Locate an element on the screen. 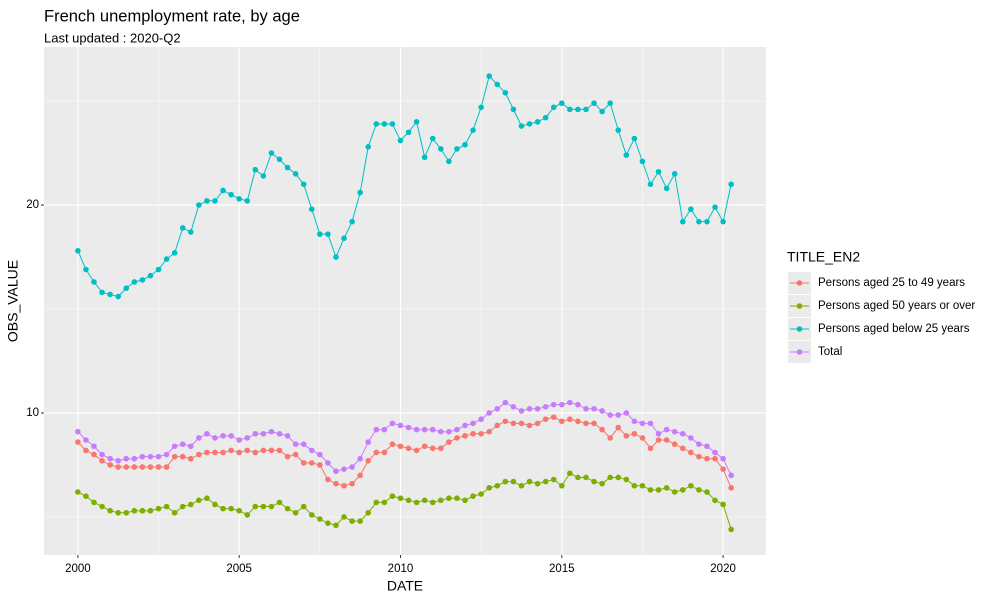 This screenshot has height=598, width=999. x-tick-label: 2000 is located at coordinates (78, 569).